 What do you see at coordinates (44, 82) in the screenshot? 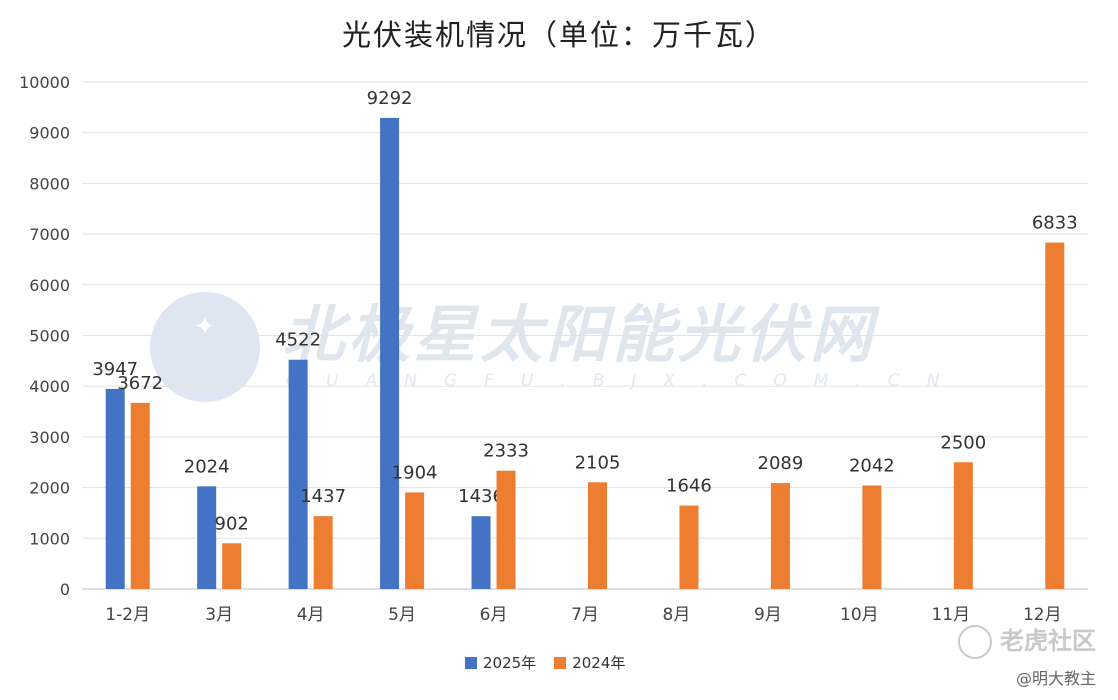
I see `y-tick-label: 10000` at bounding box center [44, 82].